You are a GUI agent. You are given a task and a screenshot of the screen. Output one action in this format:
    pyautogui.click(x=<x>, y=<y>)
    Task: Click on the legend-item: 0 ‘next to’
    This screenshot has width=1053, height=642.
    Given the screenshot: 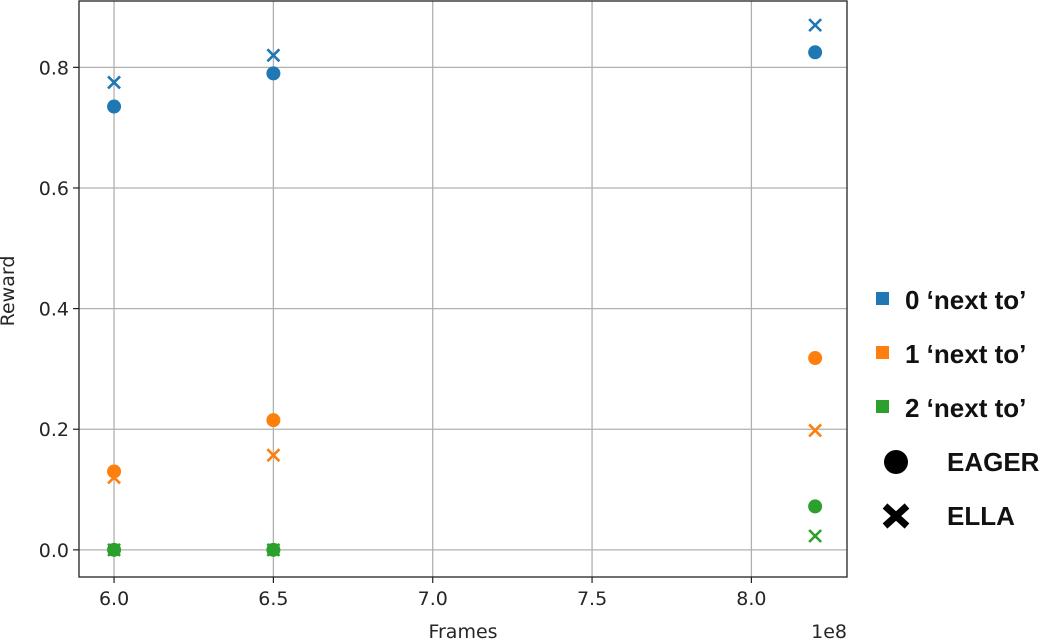 What is the action you would take?
    pyautogui.click(x=951, y=300)
    